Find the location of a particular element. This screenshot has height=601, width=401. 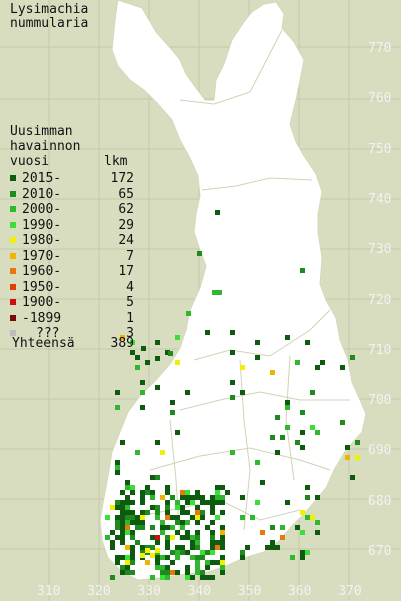

y-tick-label: 750 is located at coordinates (380, 149).